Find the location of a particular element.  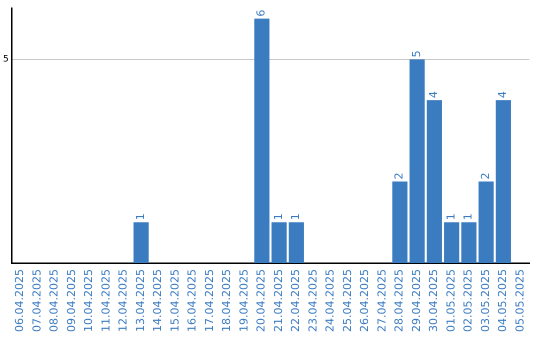

x-tick-label: 24.04.2025 is located at coordinates (330, 300).